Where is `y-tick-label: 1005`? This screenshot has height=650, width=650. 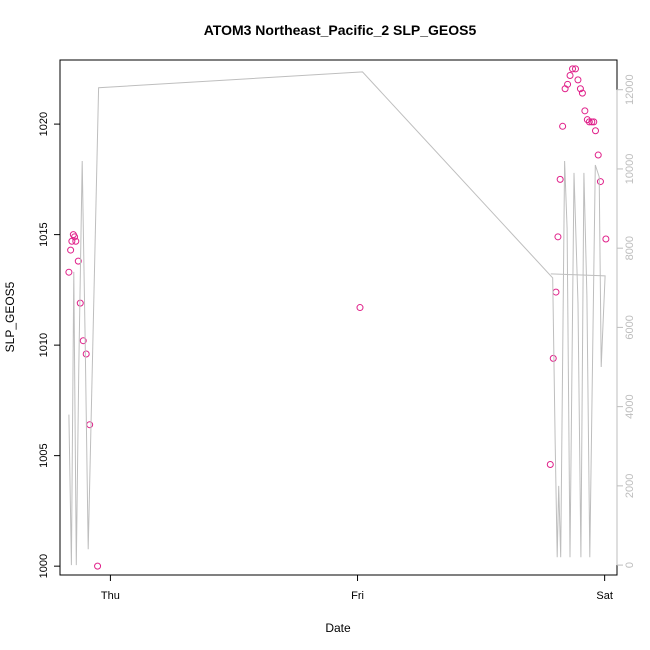
y-tick-label: 1005 is located at coordinates (44, 455).